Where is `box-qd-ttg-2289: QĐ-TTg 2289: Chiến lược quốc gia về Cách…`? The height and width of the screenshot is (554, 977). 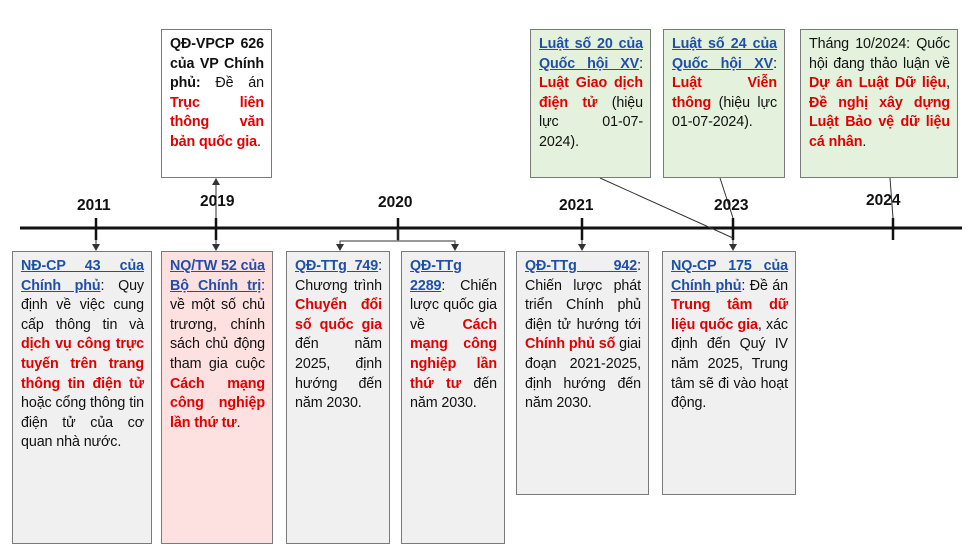 box-qd-ttg-2289: QĐ-TTg 2289: Chiến lược quốc gia về Cách… is located at coordinates (453, 397).